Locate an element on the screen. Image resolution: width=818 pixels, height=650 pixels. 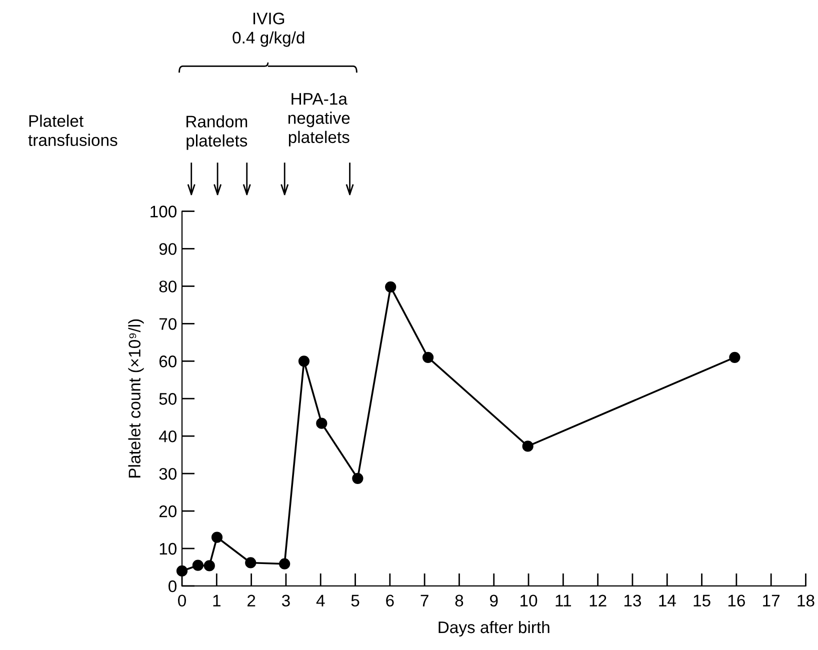
x-tick-label: 14 is located at coordinates (667, 600).